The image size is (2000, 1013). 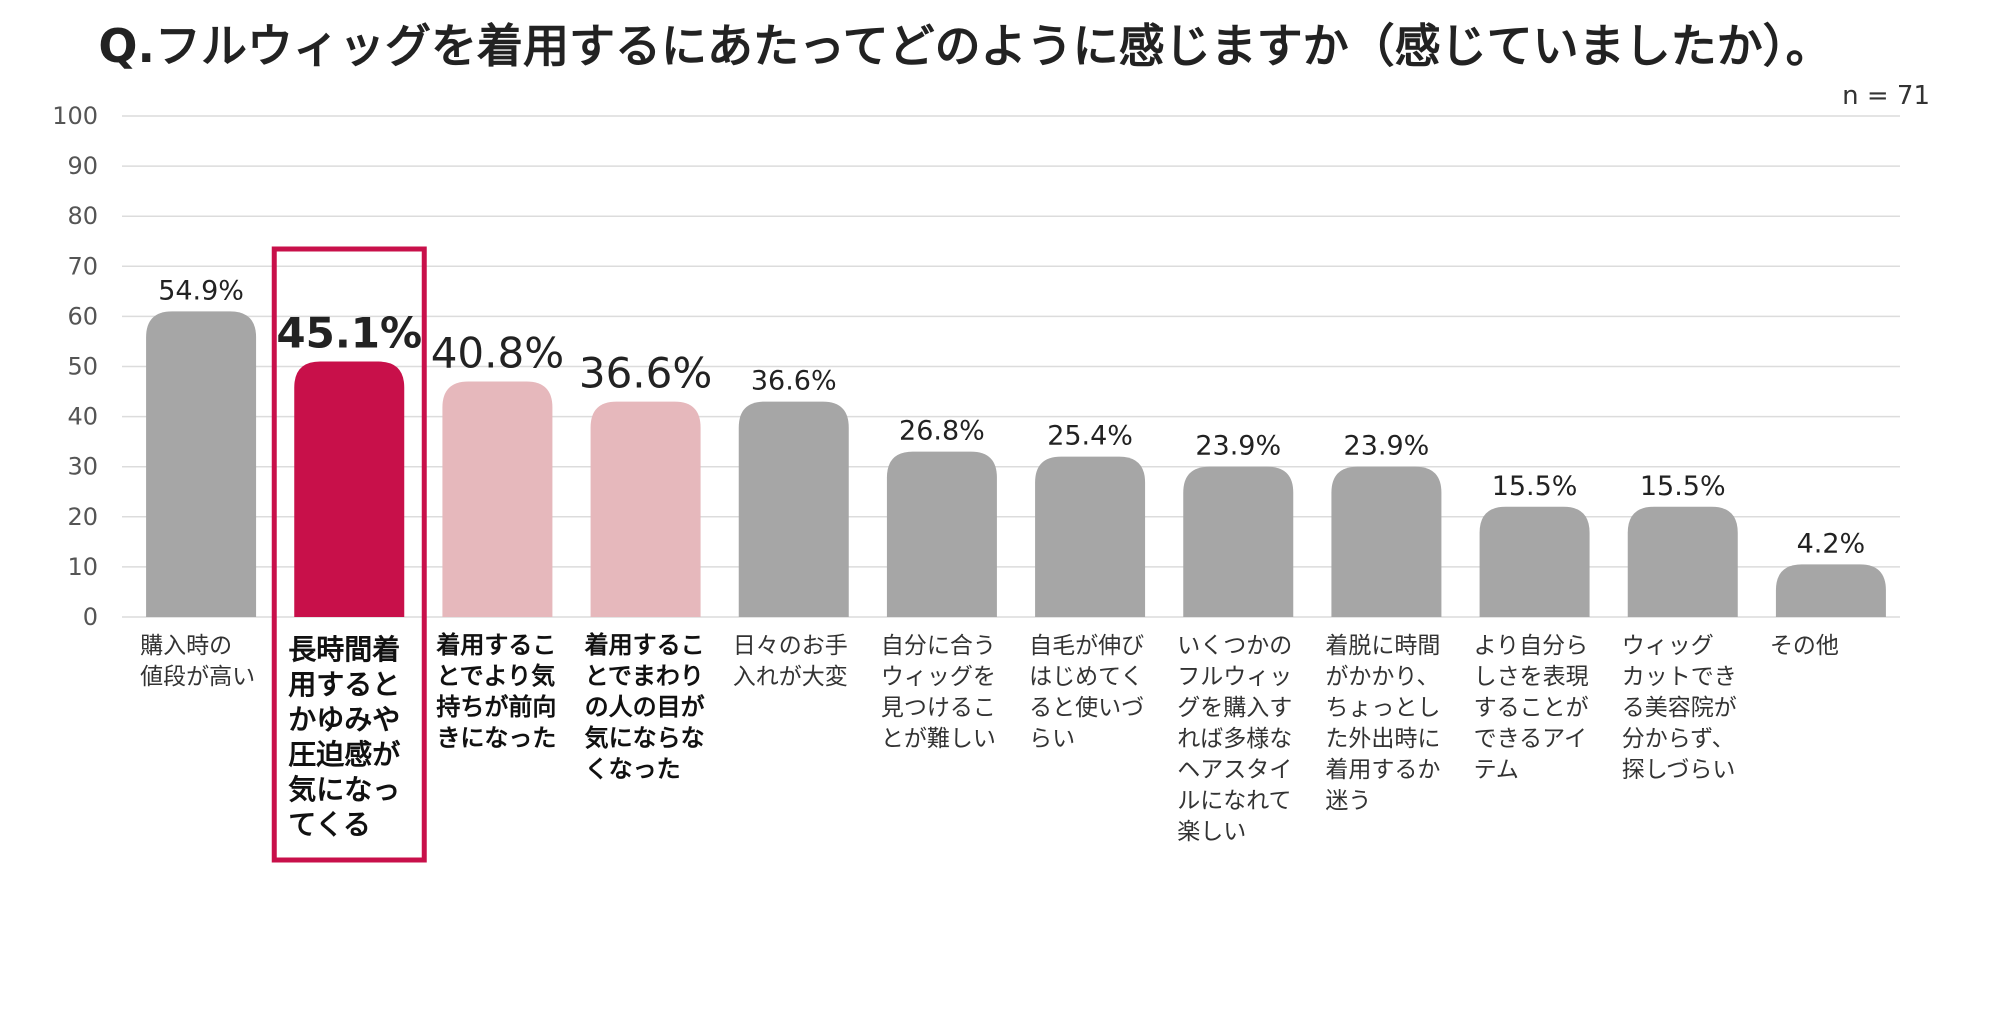 What do you see at coordinates (1234, 708) in the screenshot?
I see `category-label: グを購入す` at bounding box center [1234, 708].